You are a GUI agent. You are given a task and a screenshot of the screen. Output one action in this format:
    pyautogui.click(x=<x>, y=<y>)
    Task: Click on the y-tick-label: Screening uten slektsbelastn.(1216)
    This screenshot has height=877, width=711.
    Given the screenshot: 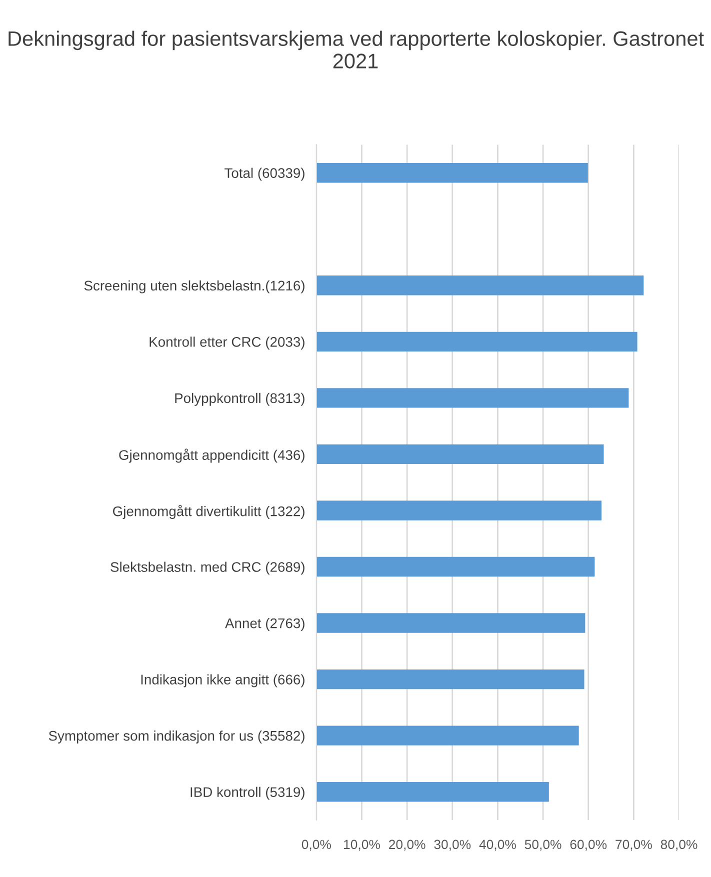 What is the action you would take?
    pyautogui.click(x=194, y=287)
    